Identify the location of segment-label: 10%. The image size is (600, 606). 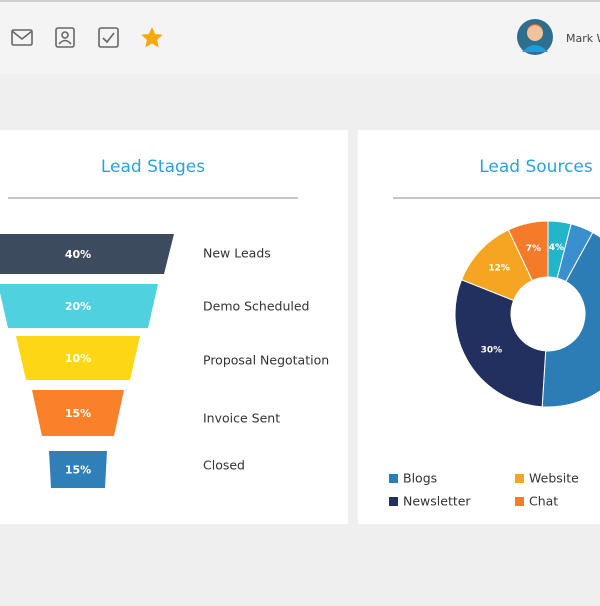
(78, 358).